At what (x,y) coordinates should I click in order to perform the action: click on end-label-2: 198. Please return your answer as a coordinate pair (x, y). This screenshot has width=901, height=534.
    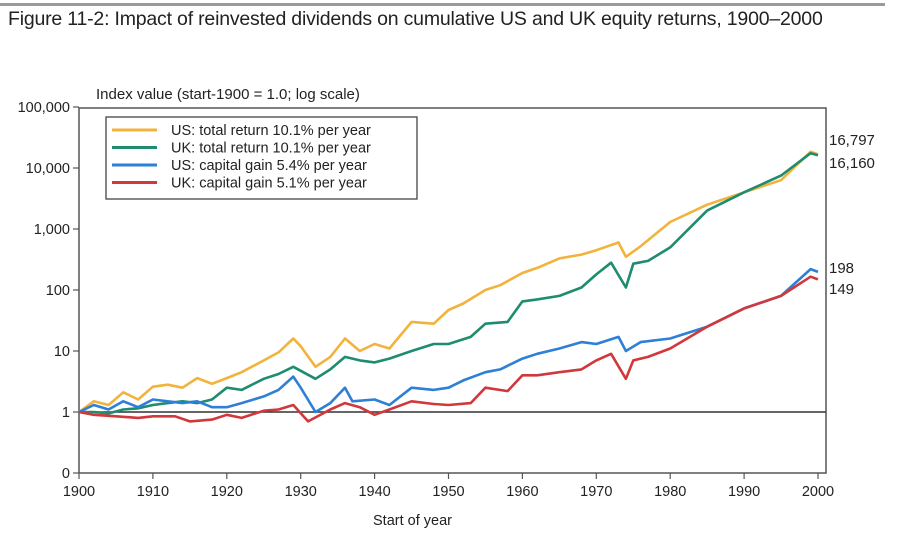
    Looking at the image, I should click on (841, 268).